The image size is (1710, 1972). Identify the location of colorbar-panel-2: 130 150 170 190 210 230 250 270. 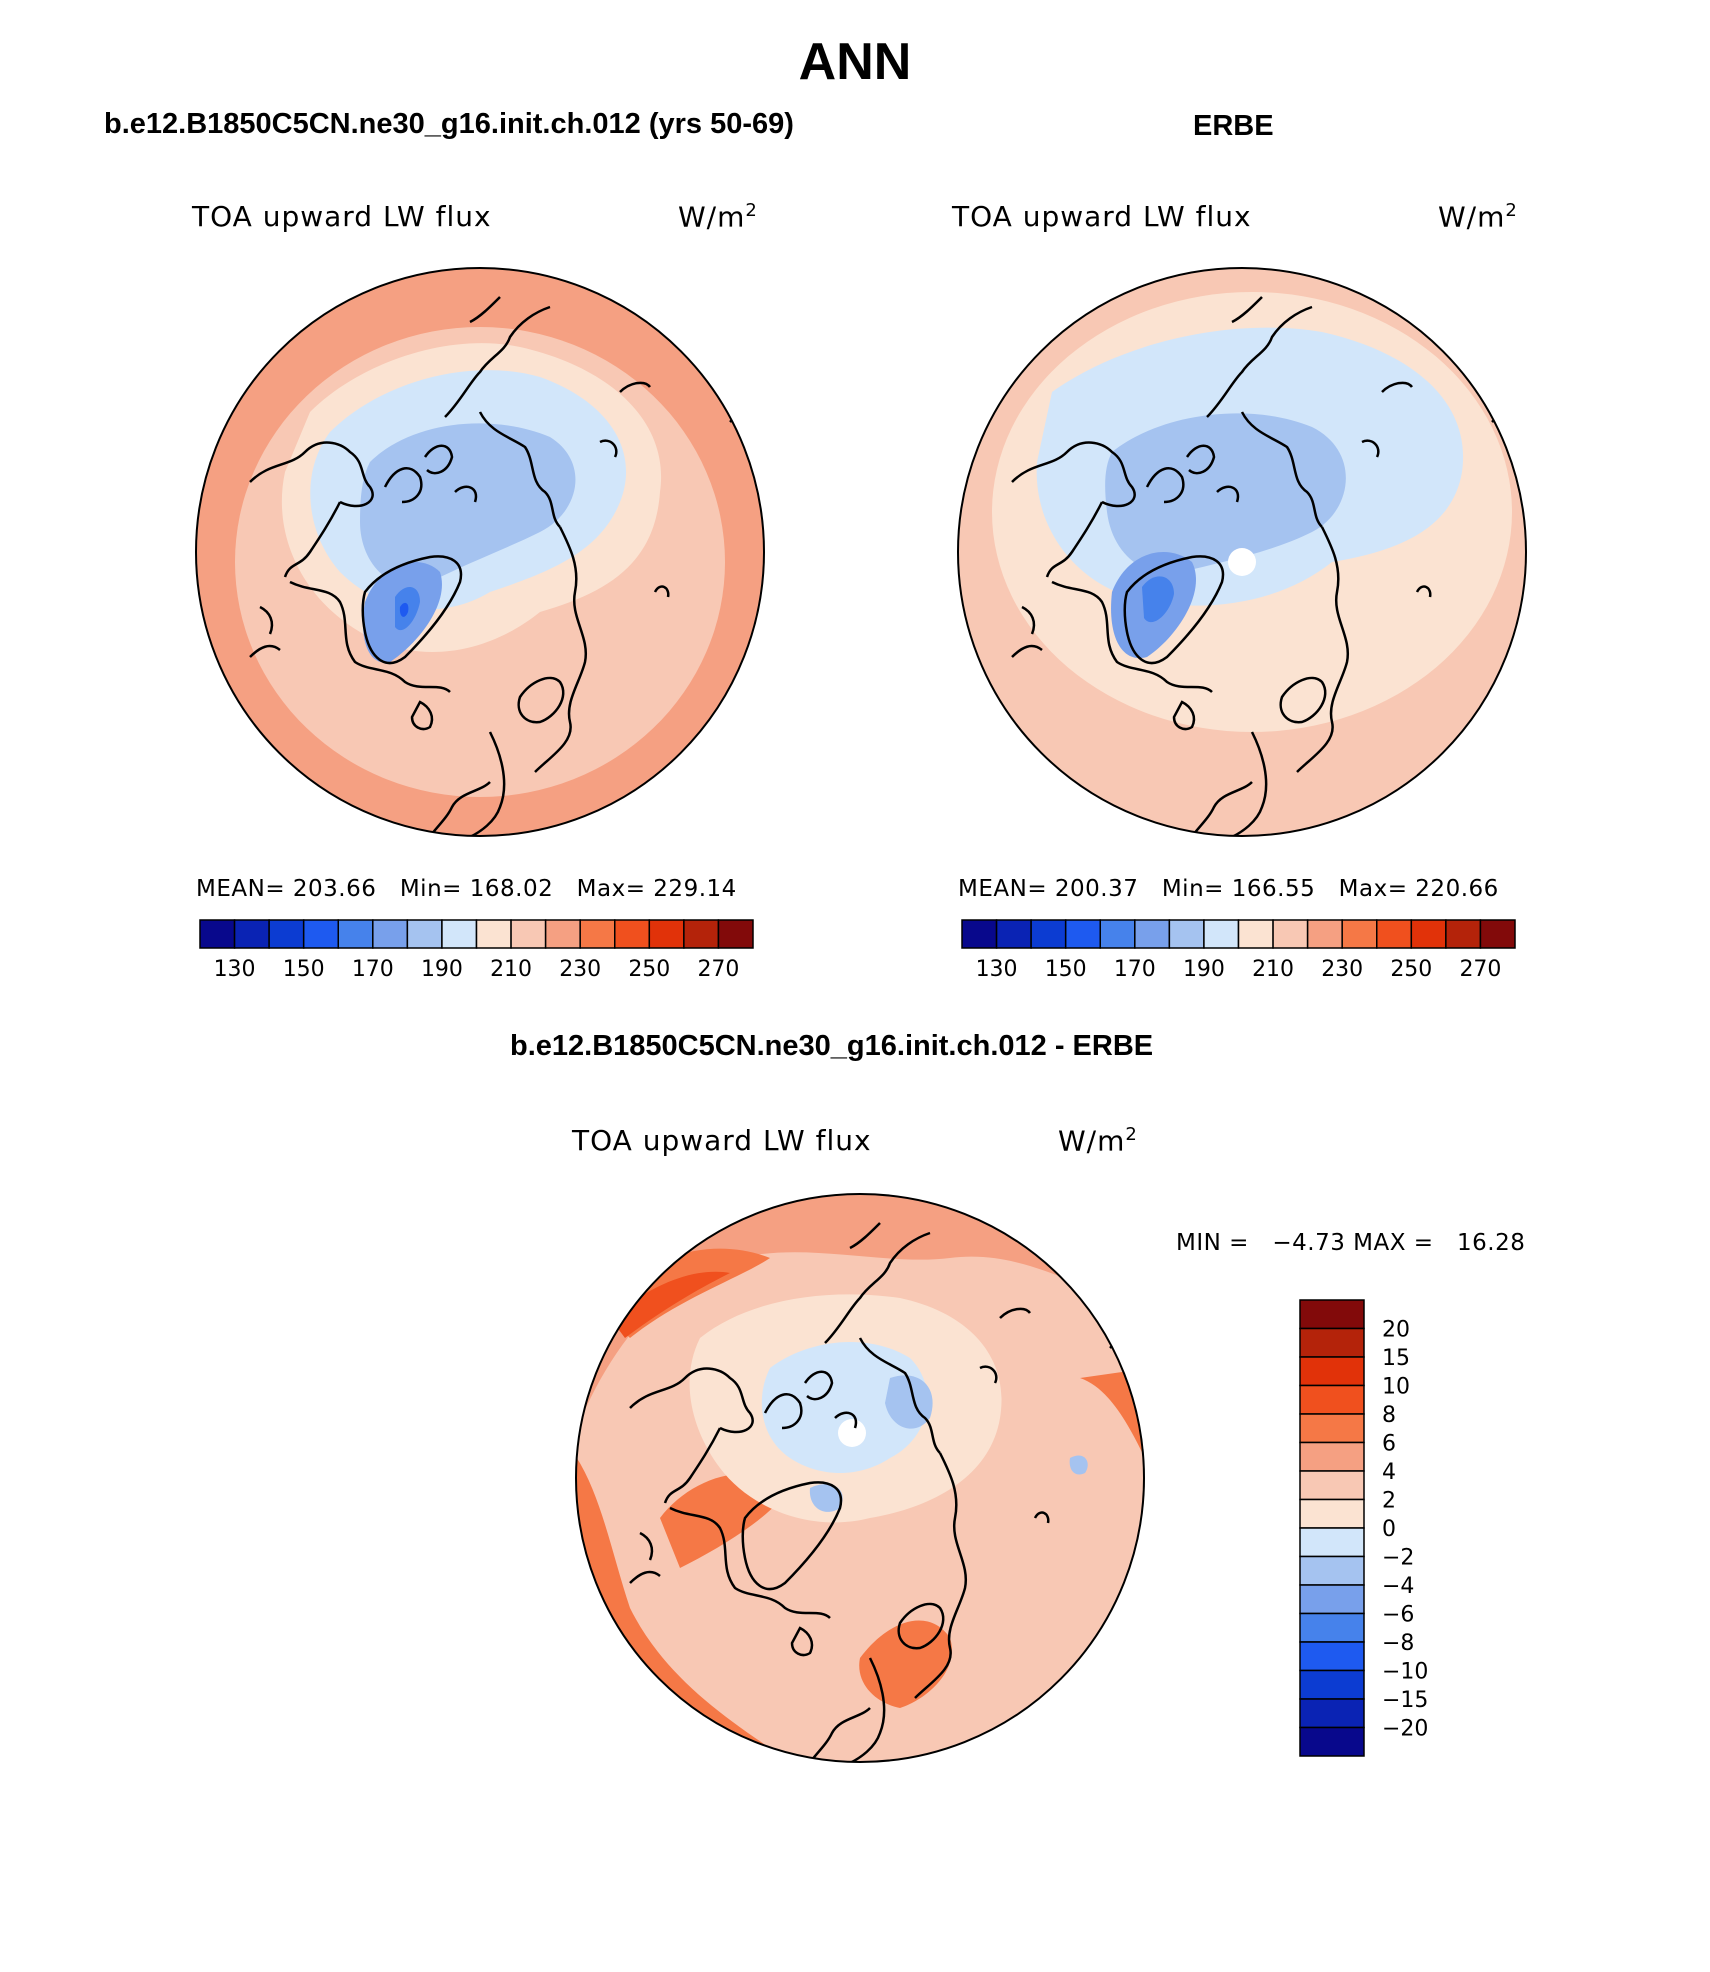
(1238, 950).